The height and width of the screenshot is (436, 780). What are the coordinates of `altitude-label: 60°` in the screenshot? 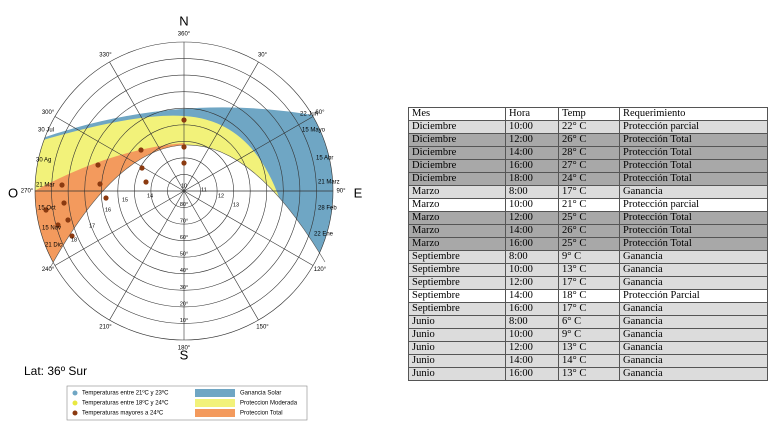 It's located at (184, 238).